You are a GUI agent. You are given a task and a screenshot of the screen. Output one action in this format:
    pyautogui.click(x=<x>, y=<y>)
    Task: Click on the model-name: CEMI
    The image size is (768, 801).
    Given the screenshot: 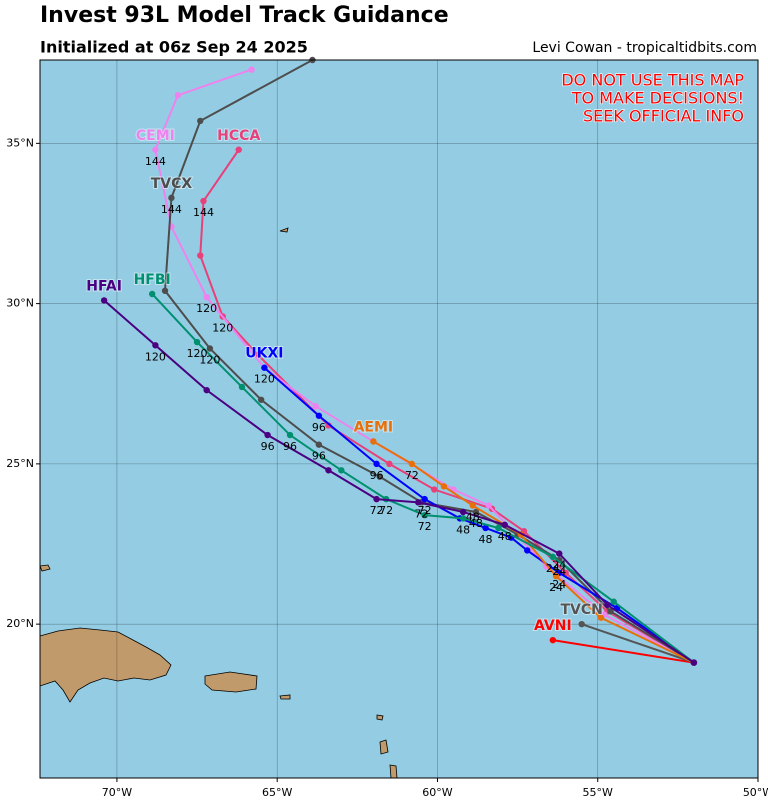 What is the action you would take?
    pyautogui.click(x=155, y=136)
    